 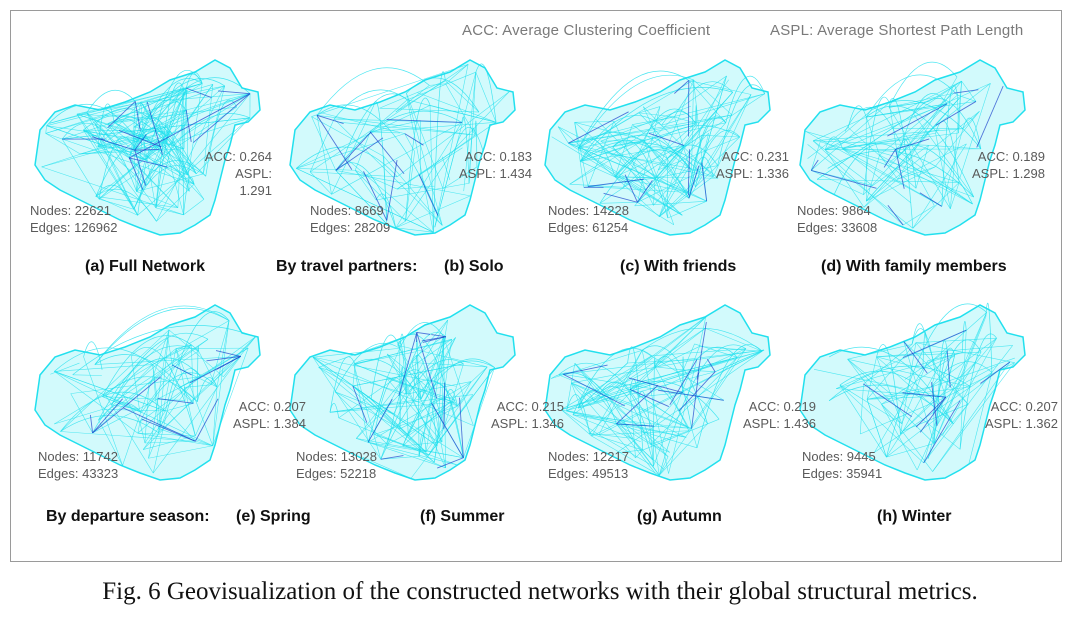 What do you see at coordinates (834, 210) in the screenshot?
I see `nodes-value-d: Nodes: 9864` at bounding box center [834, 210].